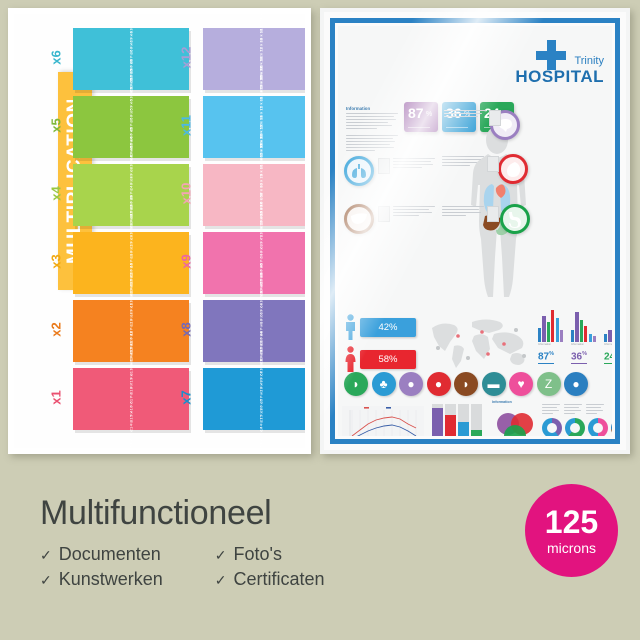 This screenshot has height=640, width=640. I want to click on bar-chart-group: Information 36%, so click(584, 336).